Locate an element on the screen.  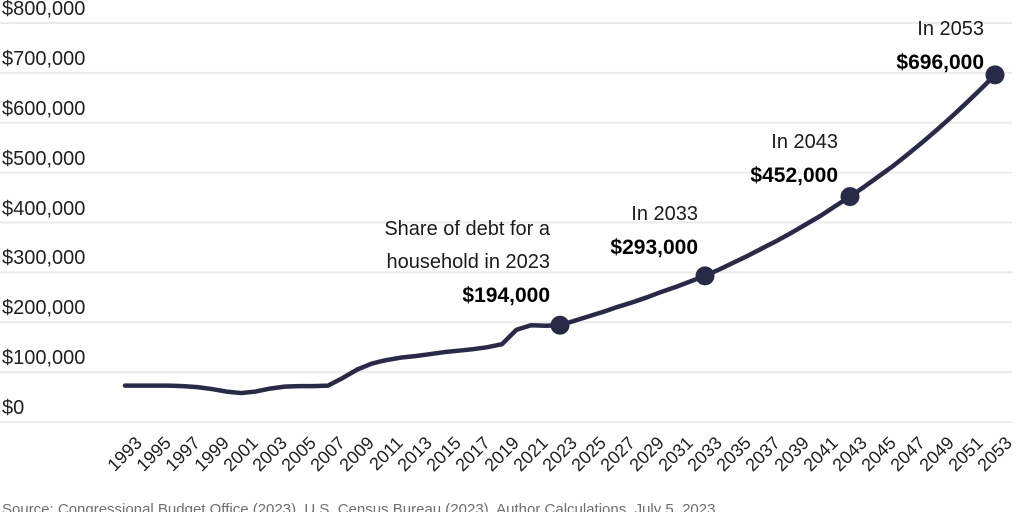
y-tick-label: $400,000 is located at coordinates (44, 208).